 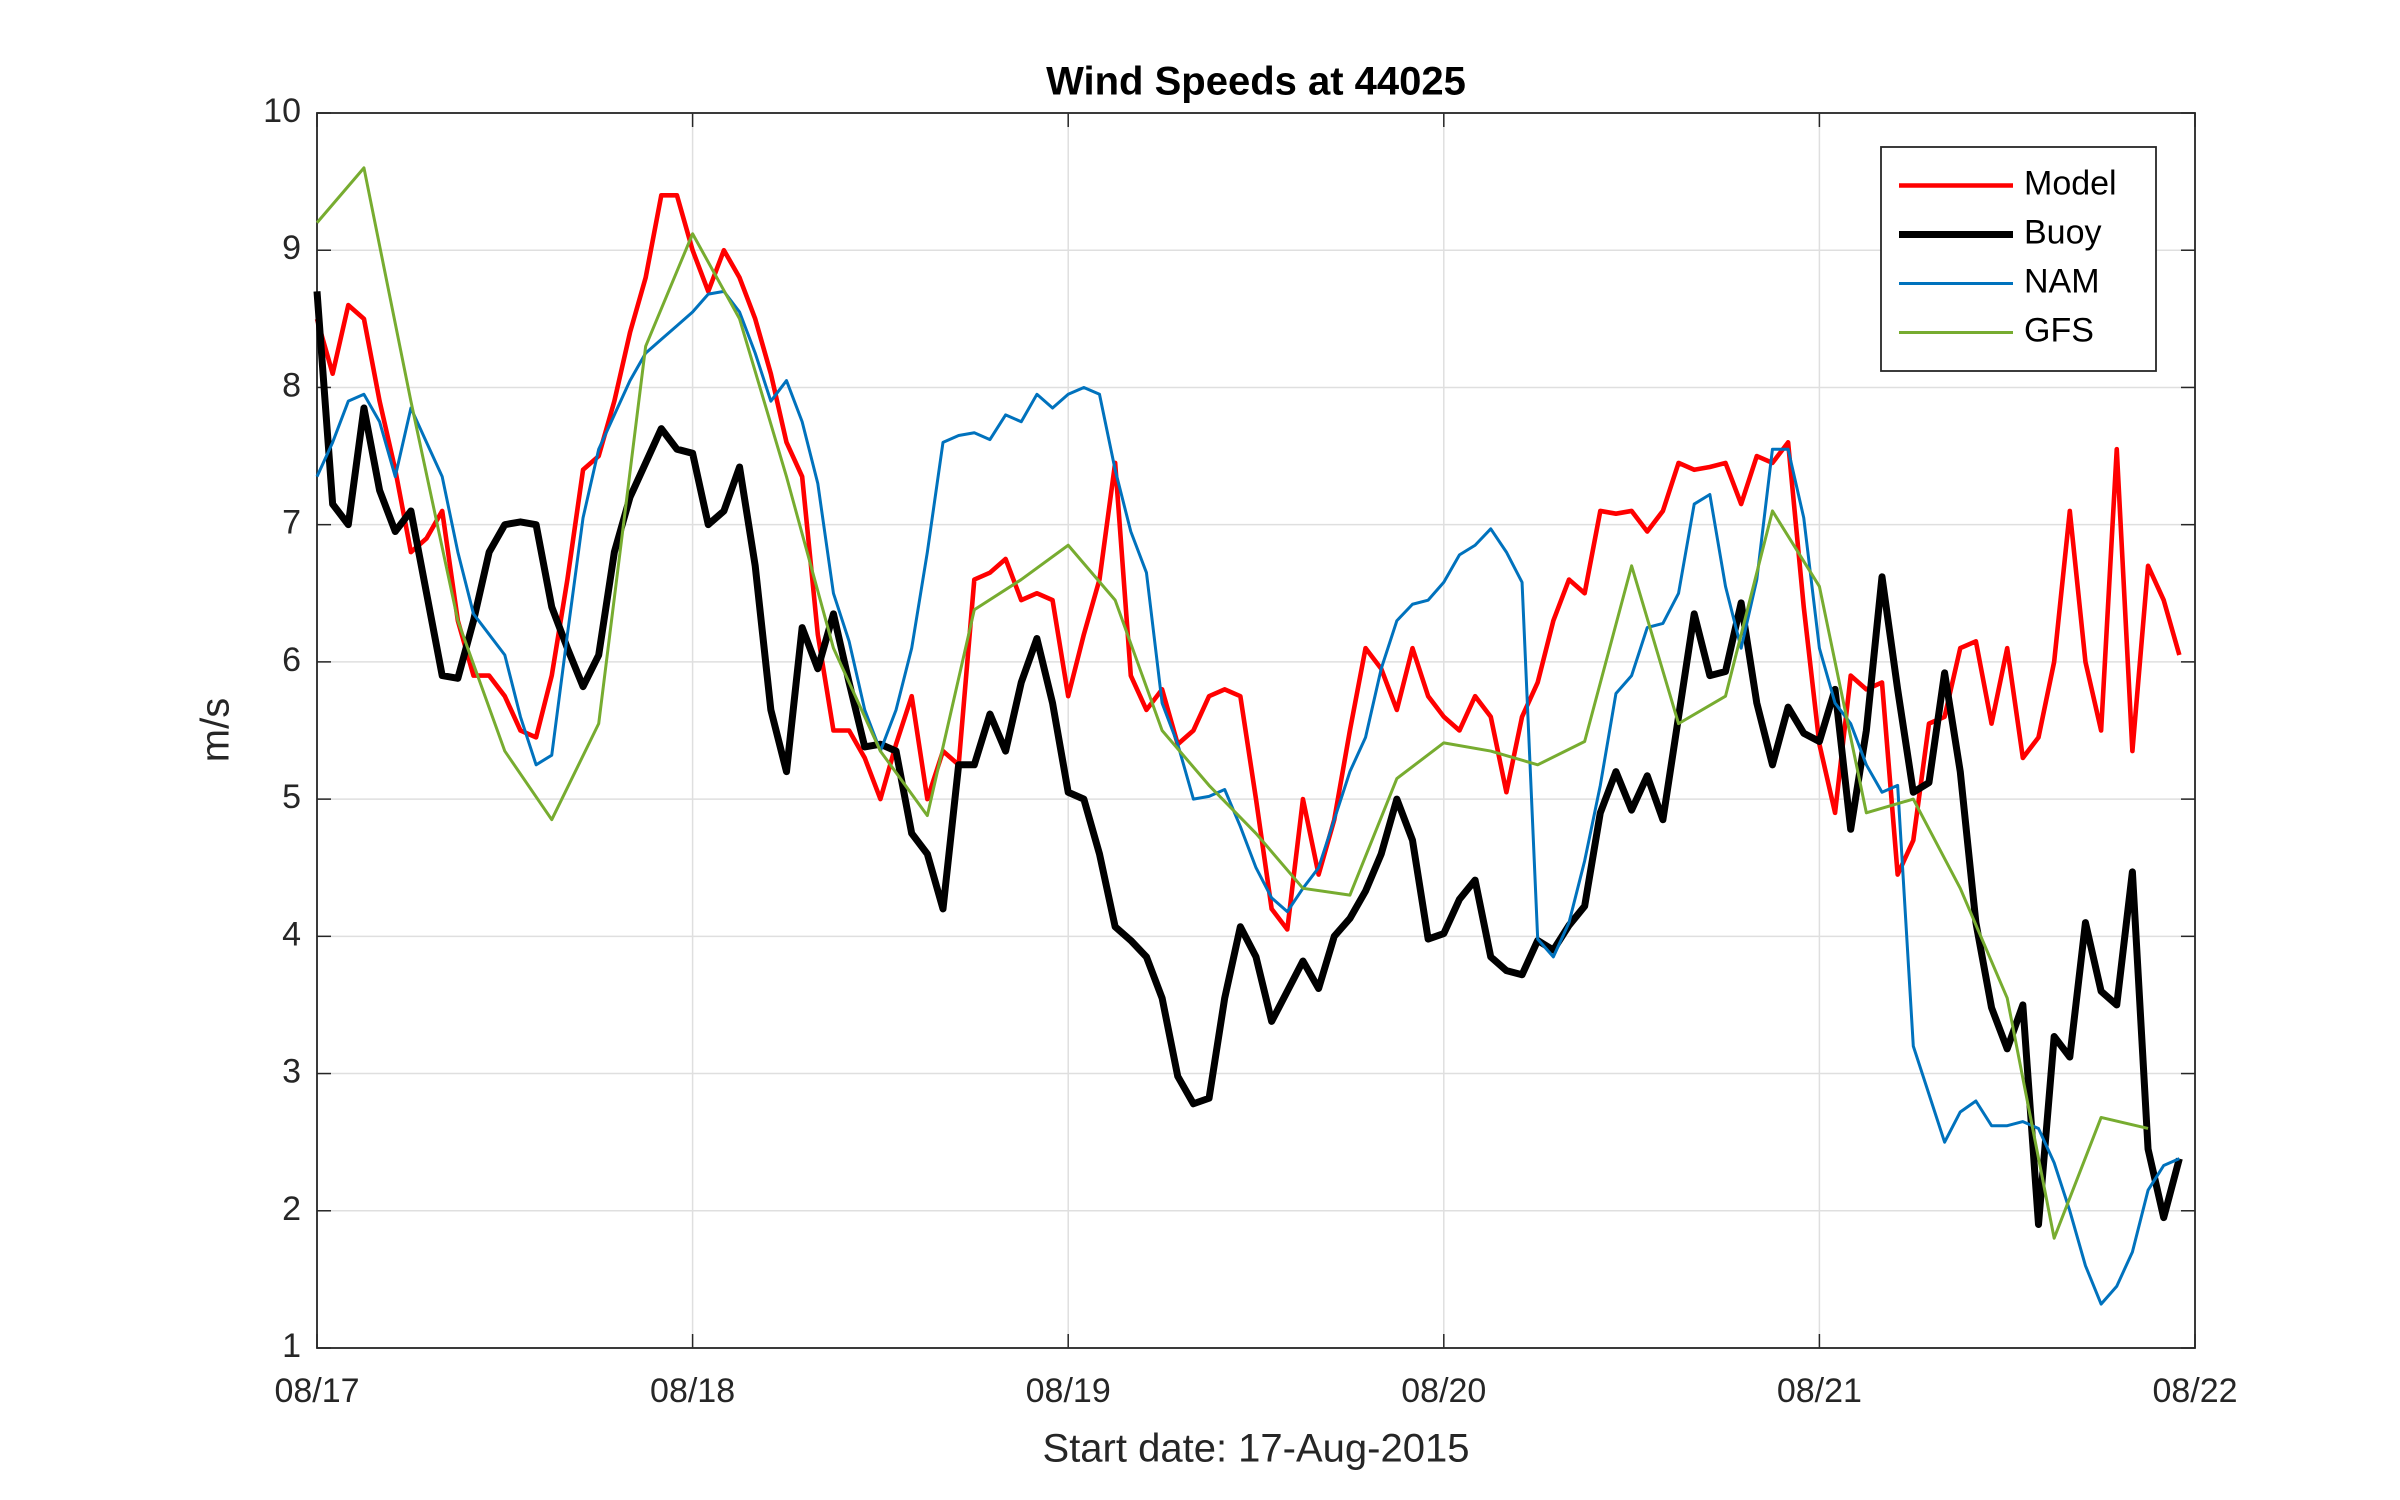 What do you see at coordinates (216, 730) in the screenshot?
I see `y-axis-label: m/s` at bounding box center [216, 730].